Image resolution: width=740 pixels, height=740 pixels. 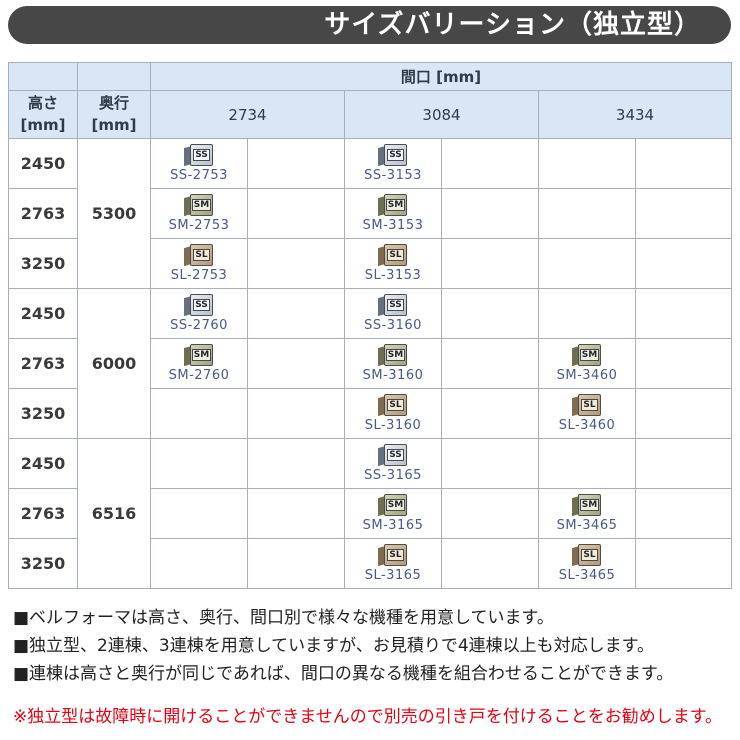 I want to click on table-row: 2763 SM SM-2753 SM SM-3153, so click(x=370, y=213).